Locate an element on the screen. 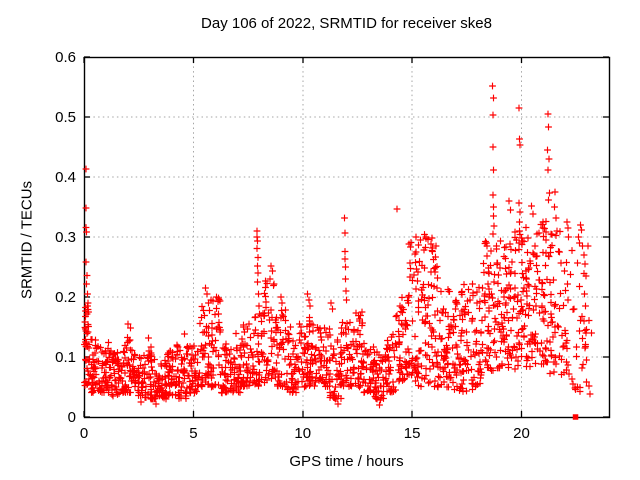  x-axis-label: GPS time / hours is located at coordinates (346, 461).